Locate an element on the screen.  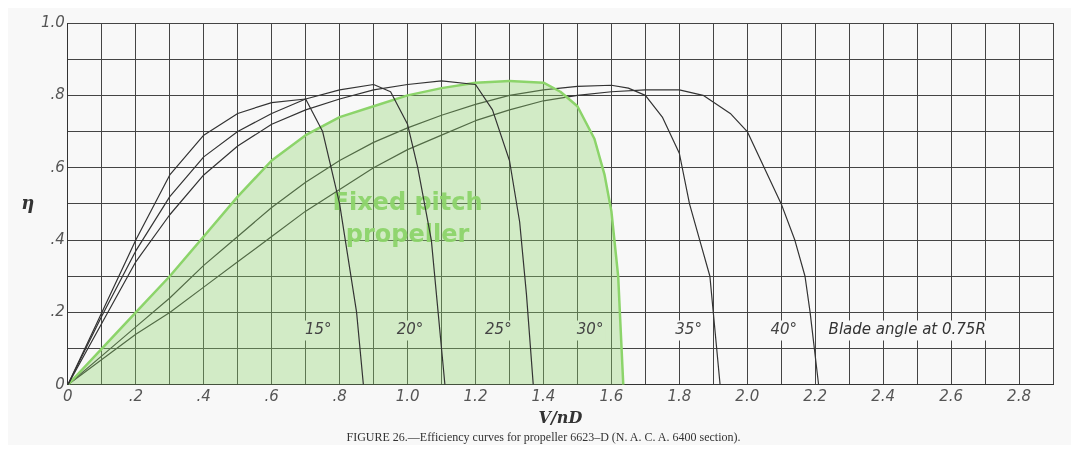
annotation: Blade angle at 0.75R is located at coordinates (907, 329).